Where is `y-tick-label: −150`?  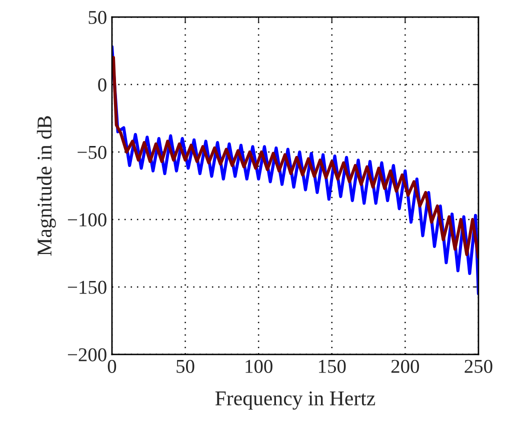
y-tick-label: −150 is located at coordinates (87, 287).